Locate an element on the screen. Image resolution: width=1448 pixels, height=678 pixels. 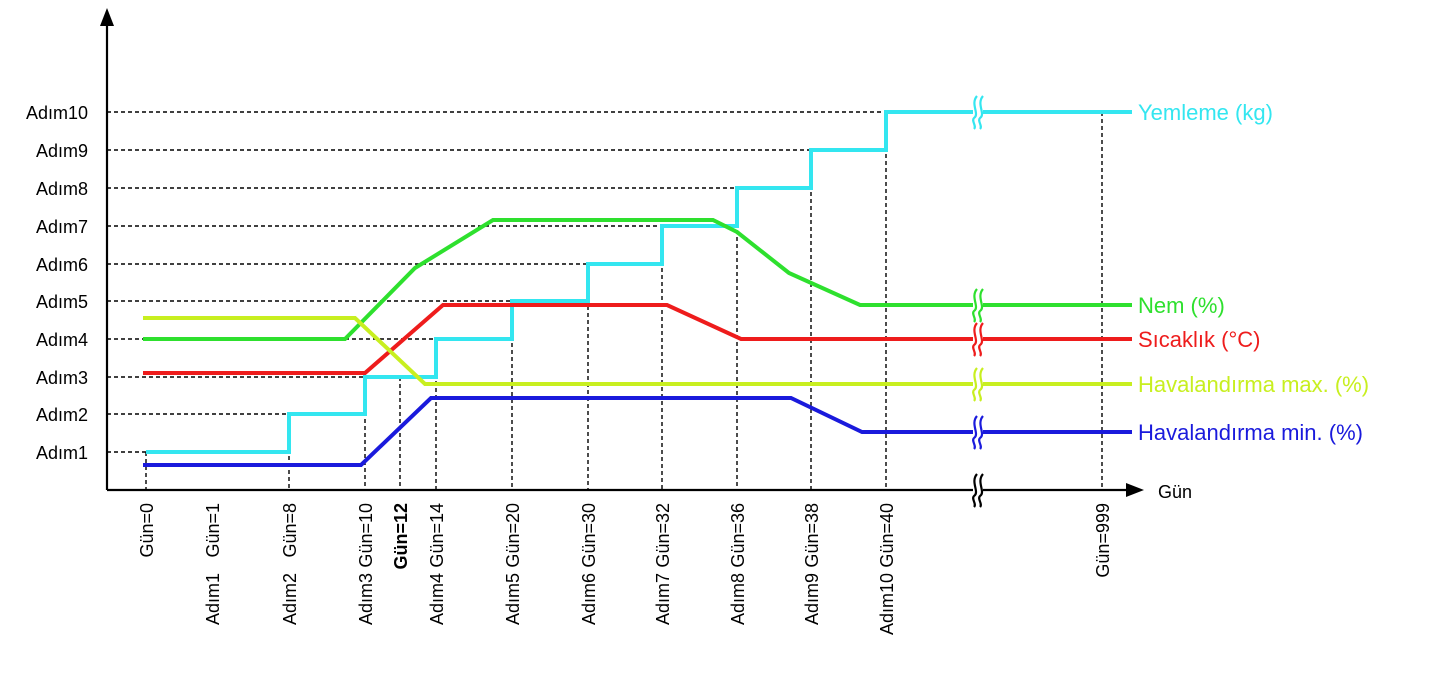
x-tick-label: Gün=38 is located at coordinates (812, 535).